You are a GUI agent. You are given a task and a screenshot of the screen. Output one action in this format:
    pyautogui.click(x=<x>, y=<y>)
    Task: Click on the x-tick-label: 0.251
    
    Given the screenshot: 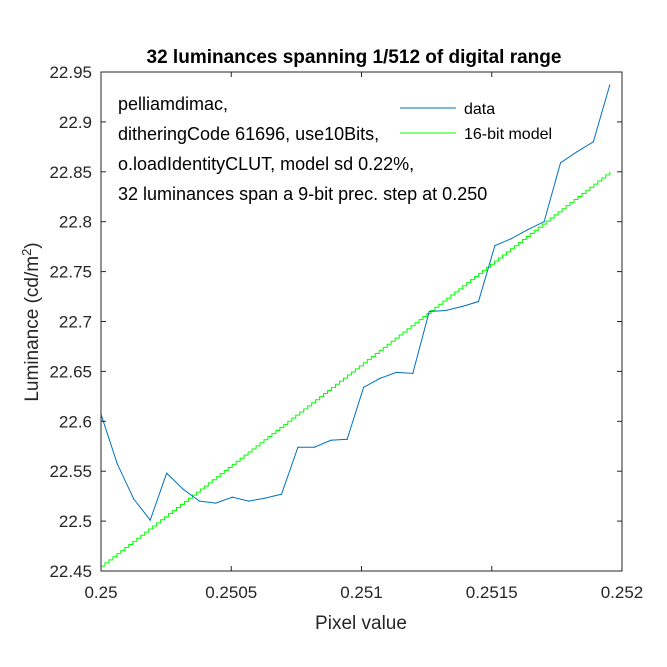 What is the action you would take?
    pyautogui.click(x=361, y=592)
    